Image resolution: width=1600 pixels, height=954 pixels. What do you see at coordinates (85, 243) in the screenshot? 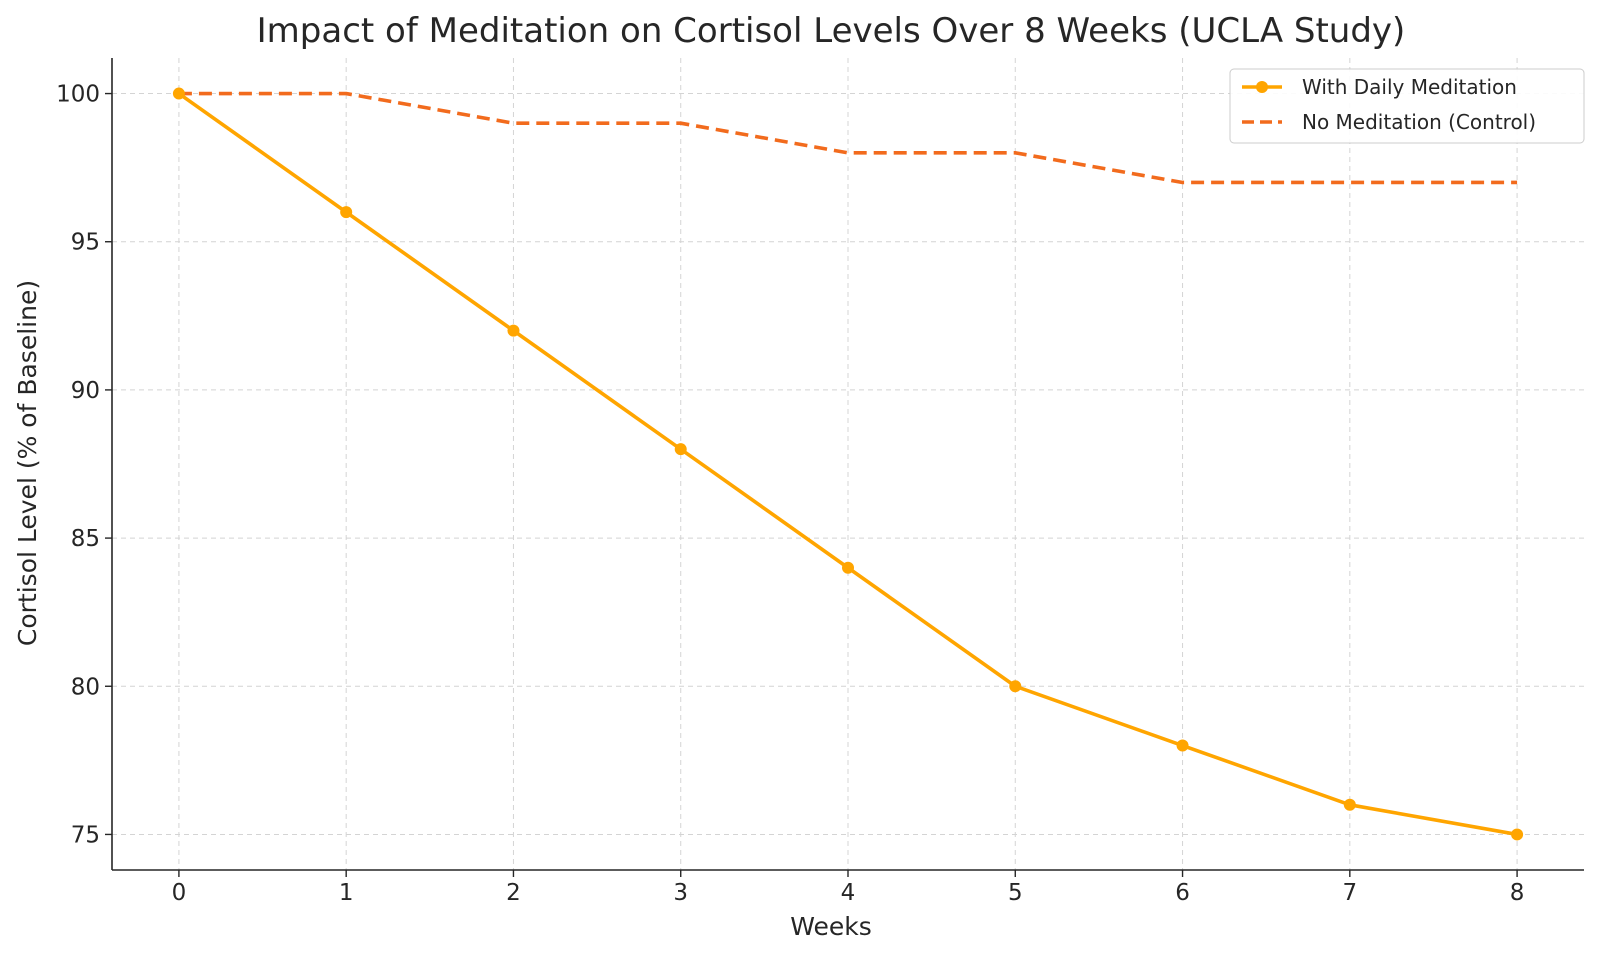
I see `y-tick-label: 95` at bounding box center [85, 243].